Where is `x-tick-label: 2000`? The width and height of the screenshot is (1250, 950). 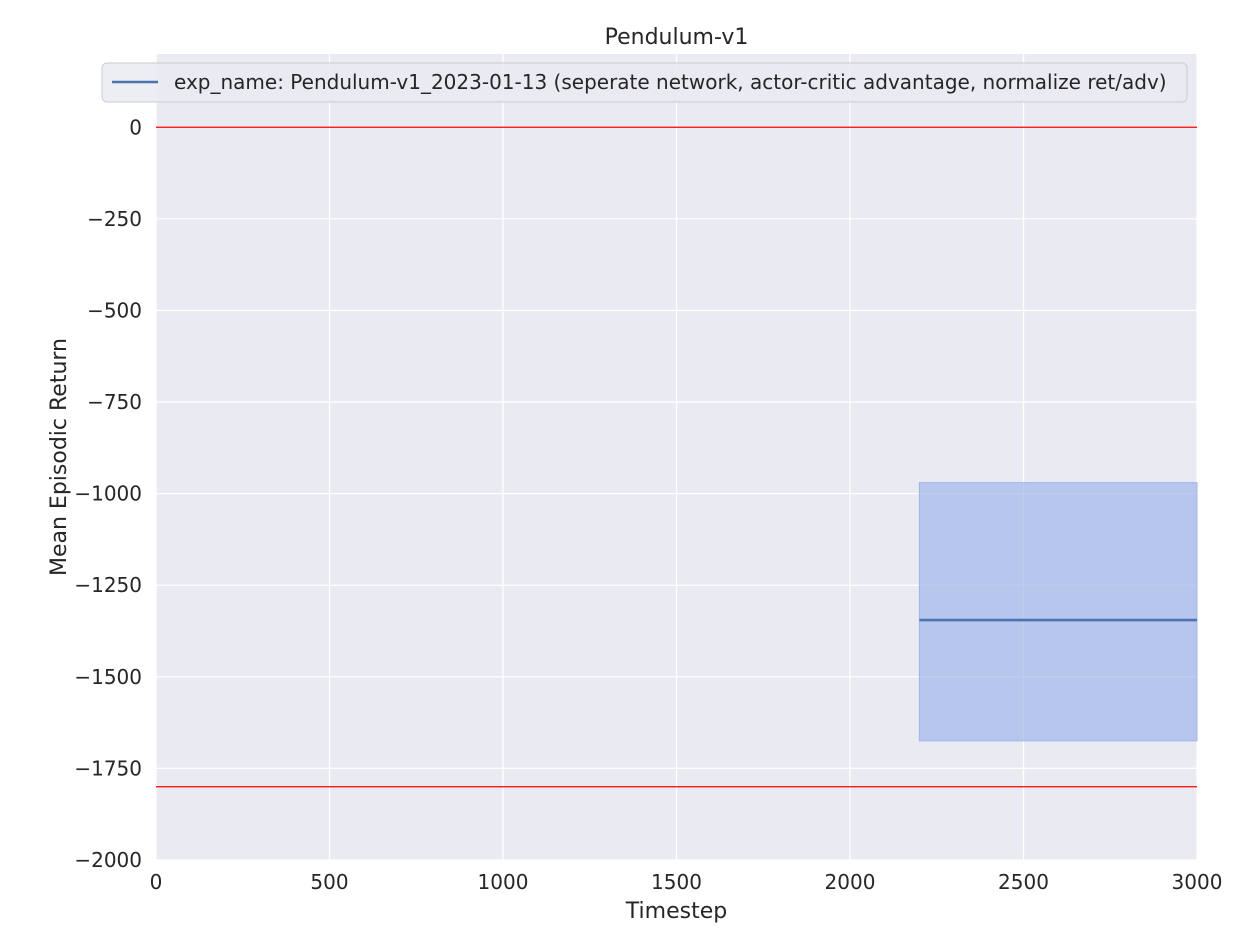
x-tick-label: 2000 is located at coordinates (850, 882).